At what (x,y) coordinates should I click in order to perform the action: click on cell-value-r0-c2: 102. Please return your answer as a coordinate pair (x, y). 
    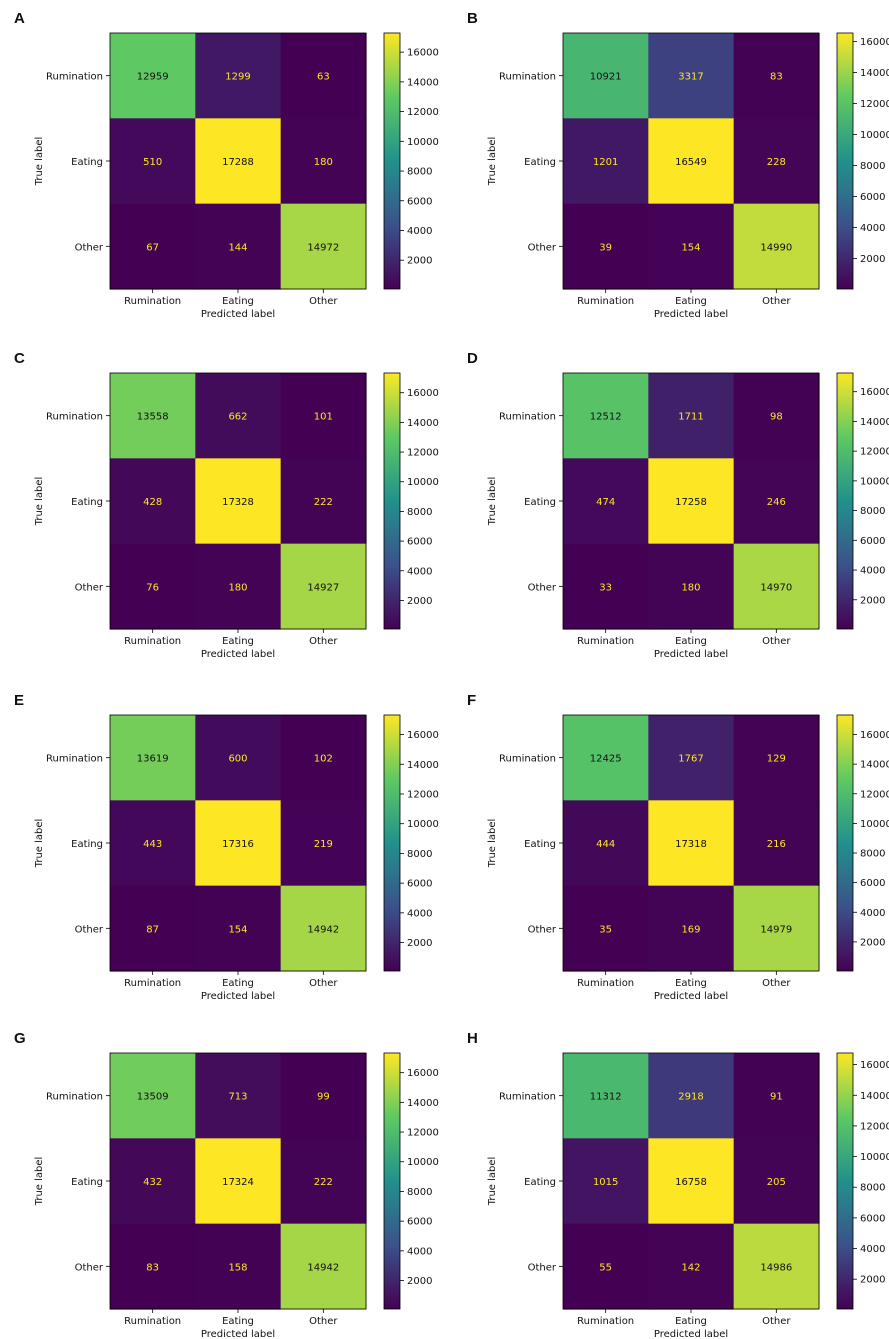
    Looking at the image, I should click on (323, 759).